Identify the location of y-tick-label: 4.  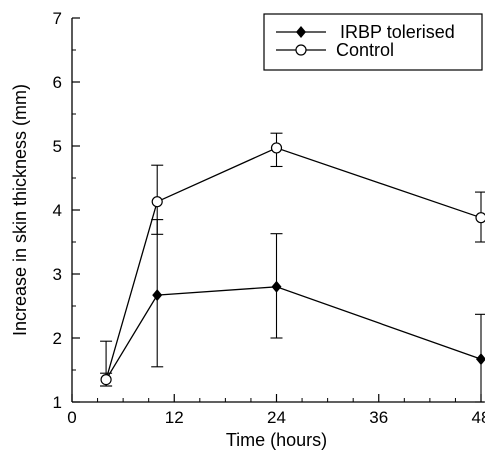
(57, 210).